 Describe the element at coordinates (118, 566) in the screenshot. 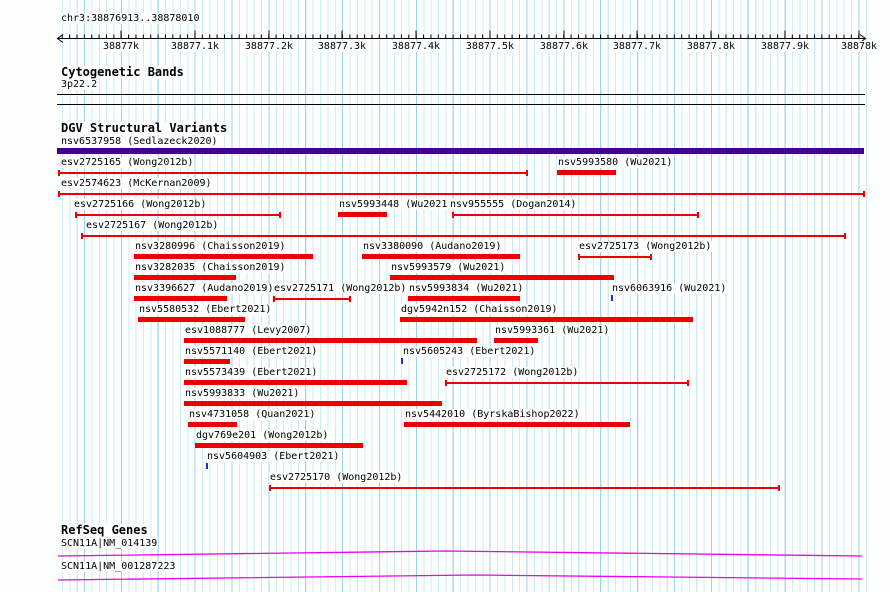

I see `gene-label: SCN11A|NM_001287223` at that location.